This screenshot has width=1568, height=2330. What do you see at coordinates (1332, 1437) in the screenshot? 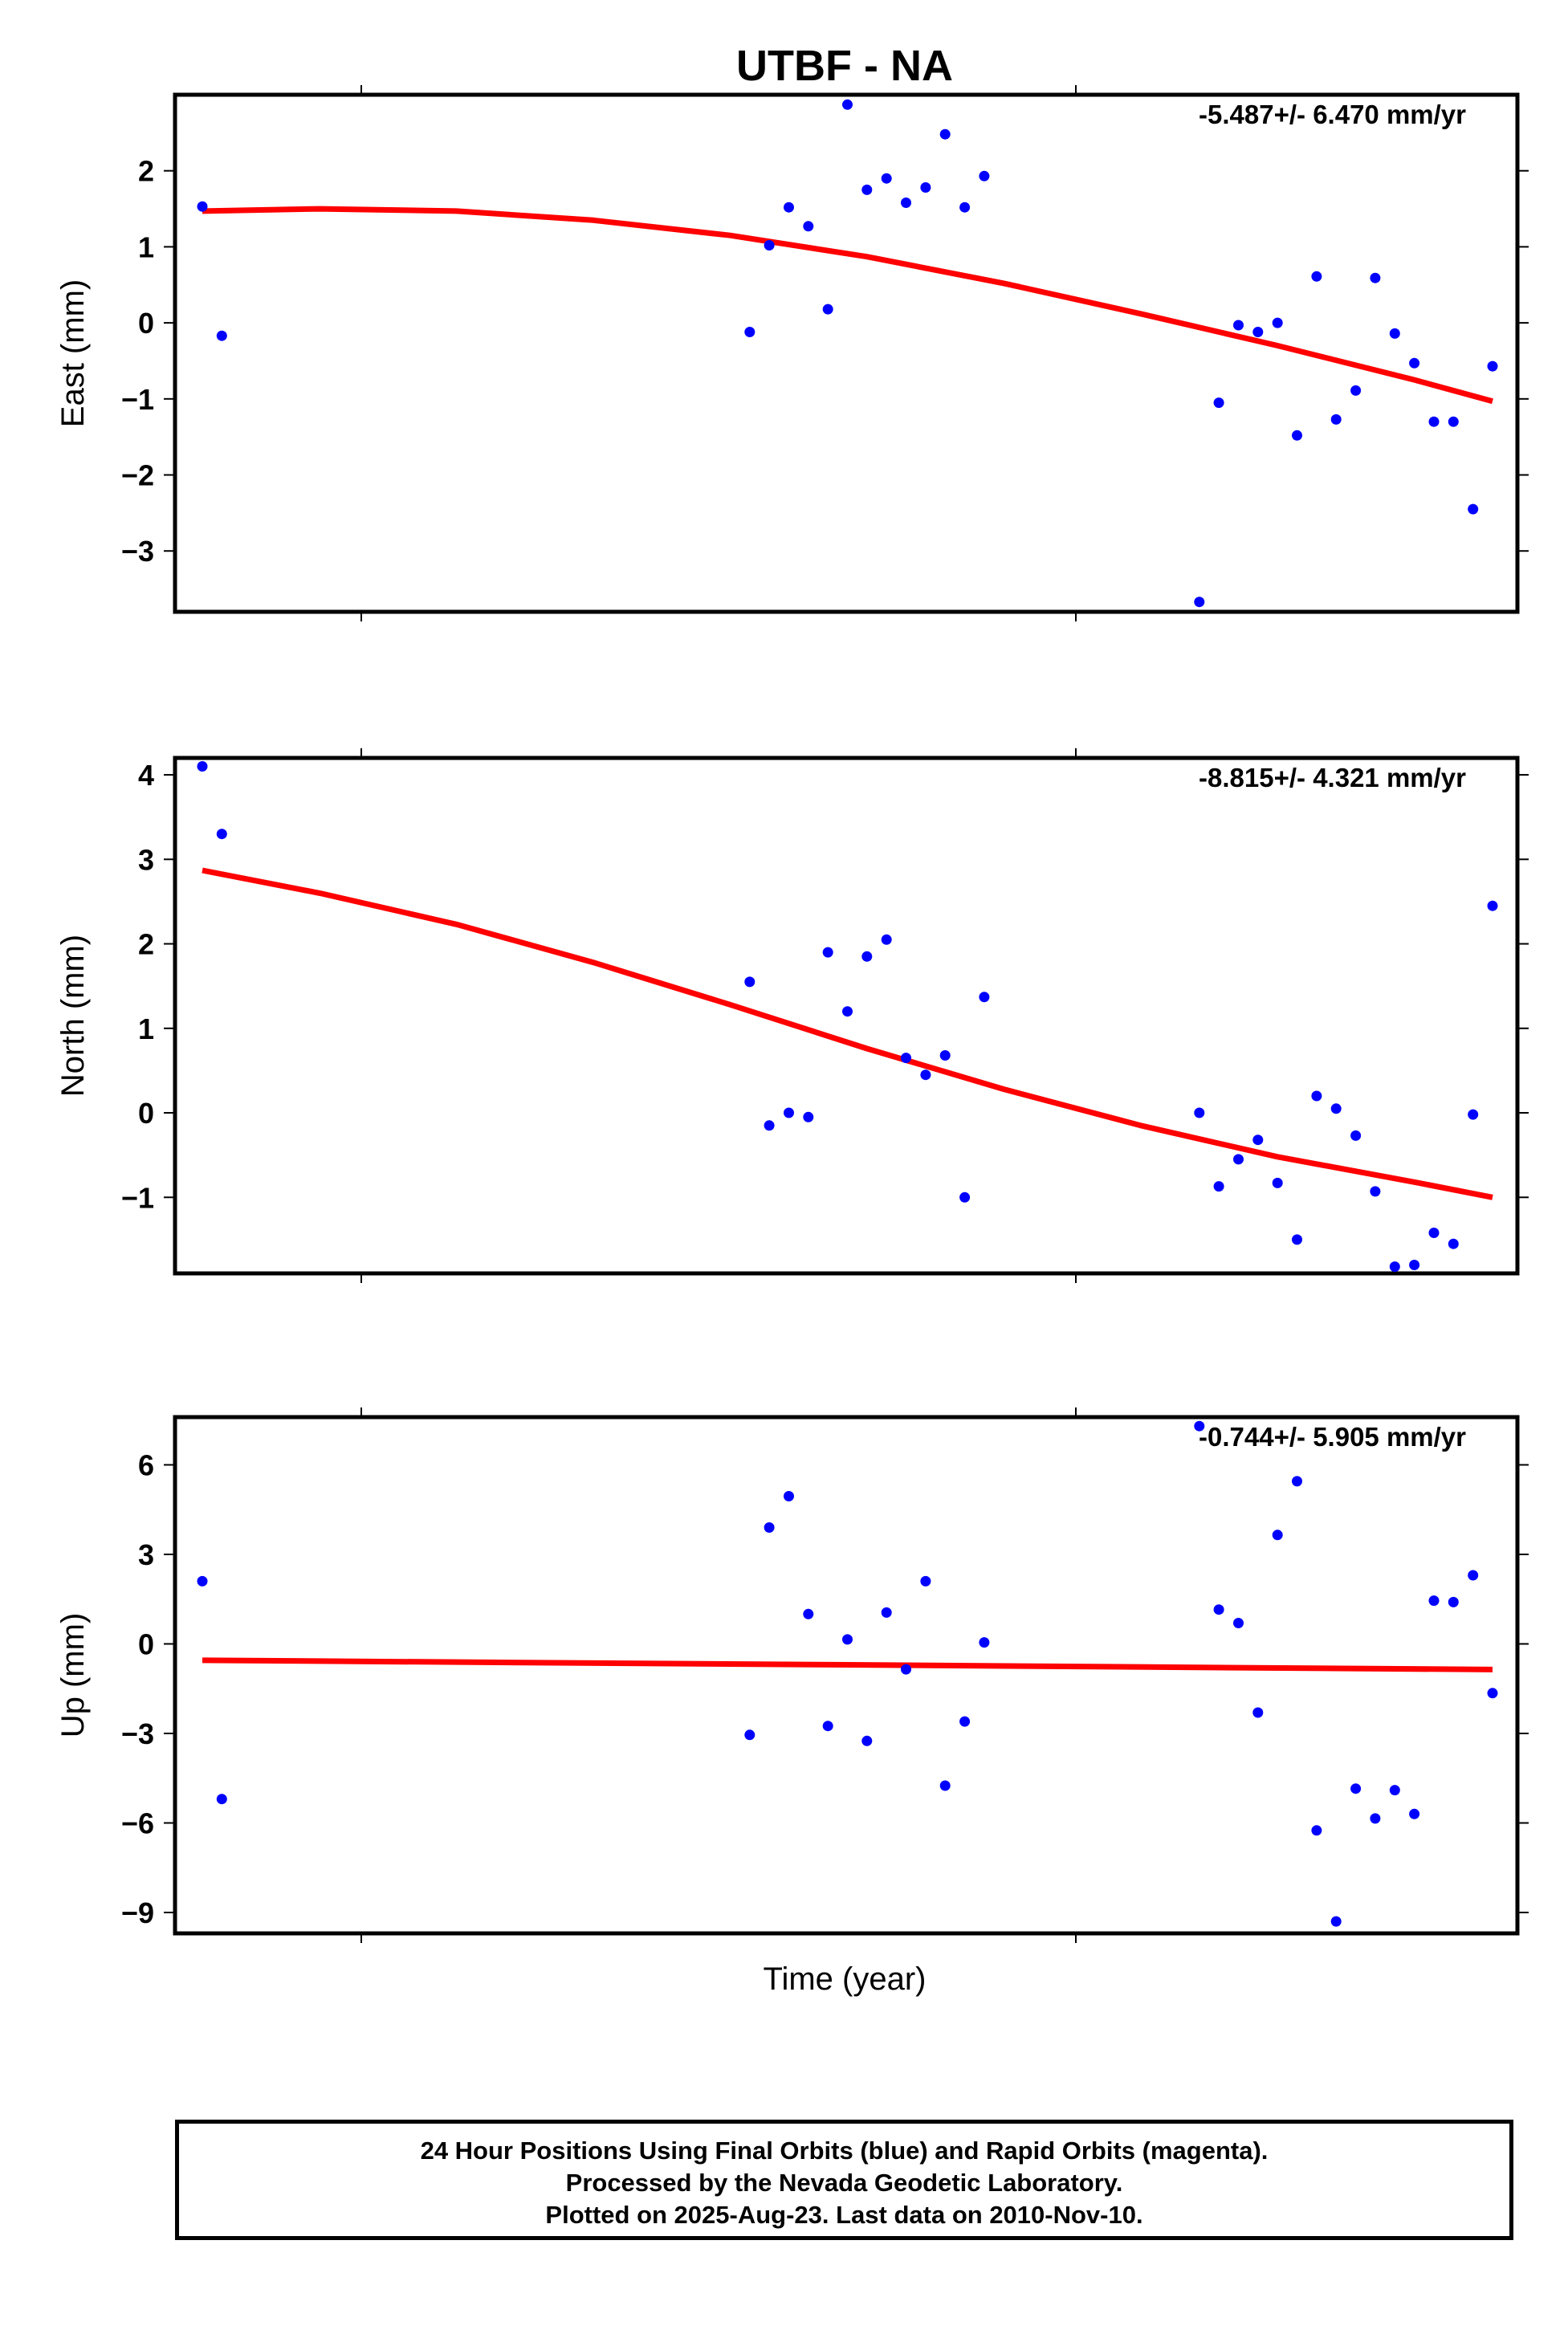
I see `rate-annotation: -0.744+/- 5.905 mm/yr` at bounding box center [1332, 1437].